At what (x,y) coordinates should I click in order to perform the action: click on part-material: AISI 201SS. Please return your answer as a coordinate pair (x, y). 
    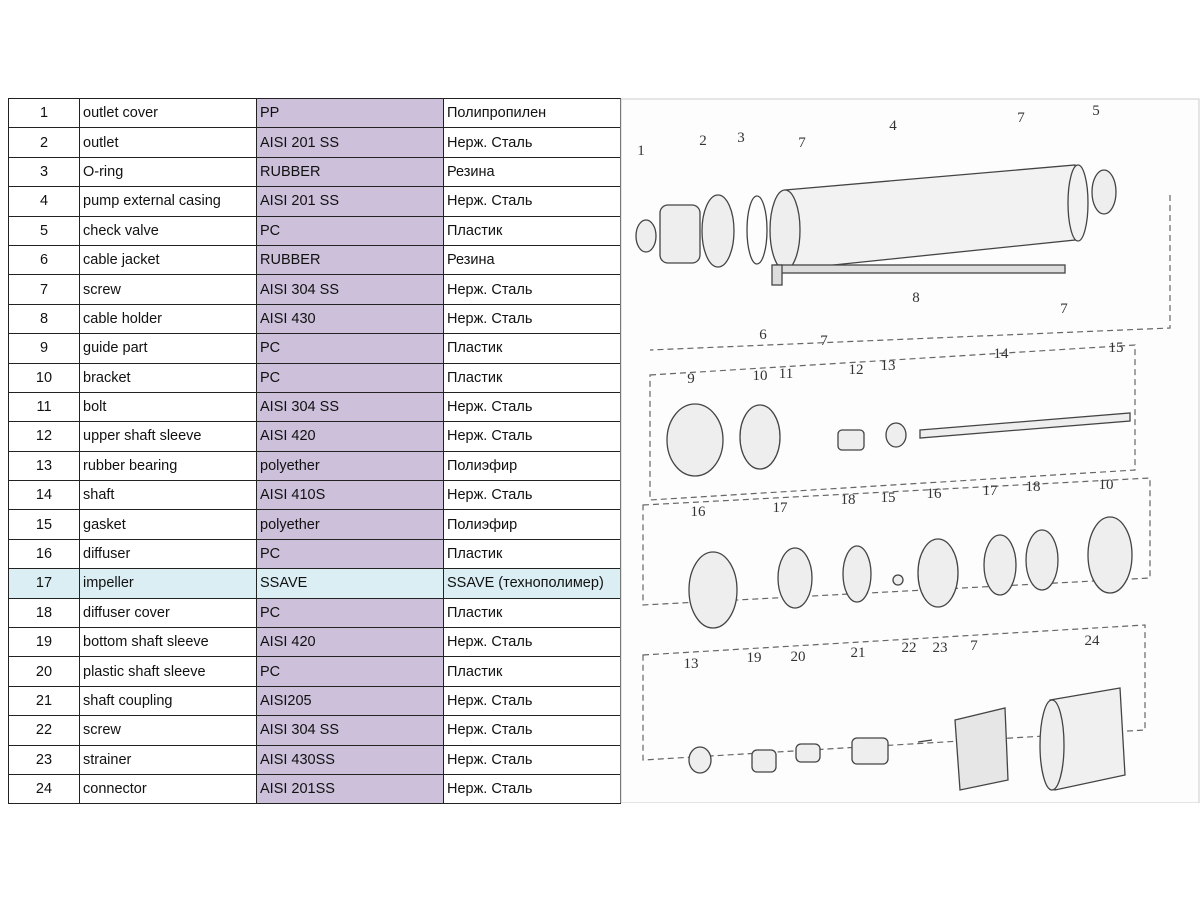
    Looking at the image, I should click on (350, 789).